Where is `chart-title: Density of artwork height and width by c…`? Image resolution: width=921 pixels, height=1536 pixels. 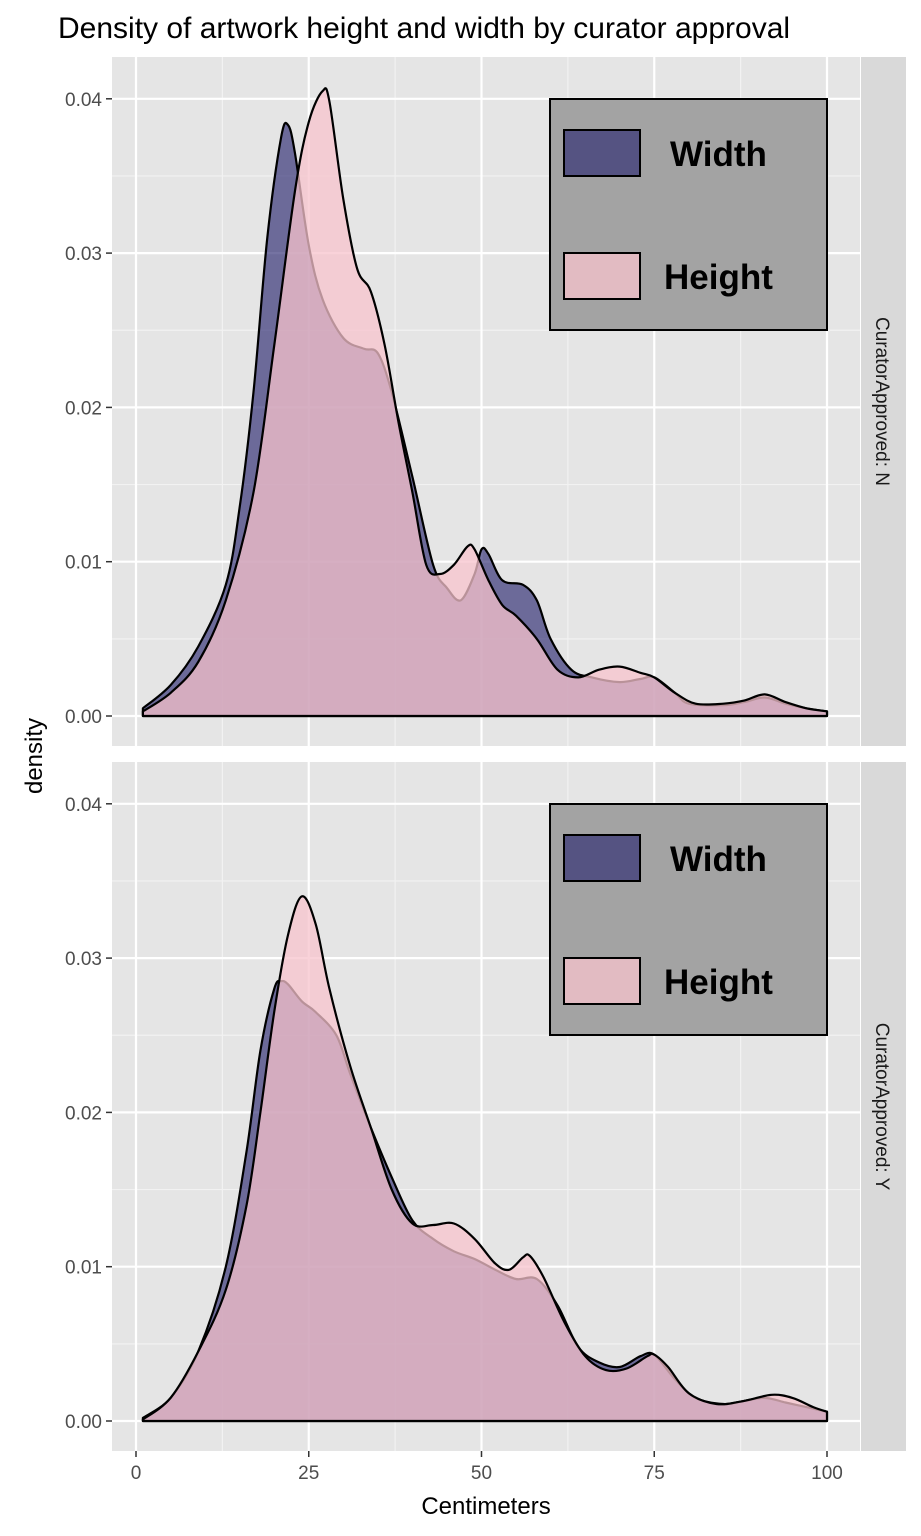
chart-title: Density of artwork height and width by c… is located at coordinates (424, 28).